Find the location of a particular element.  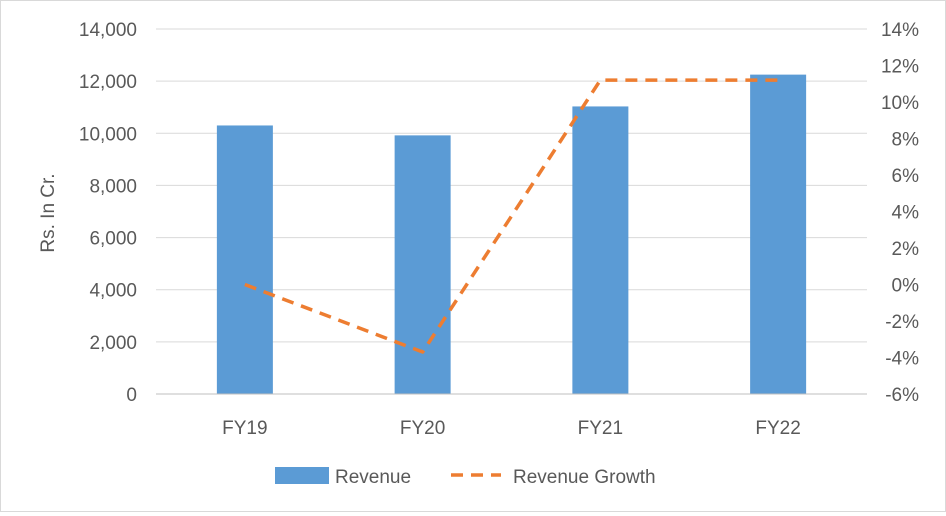

legend: Revenue Revenue Growth is located at coordinates (465, 477).